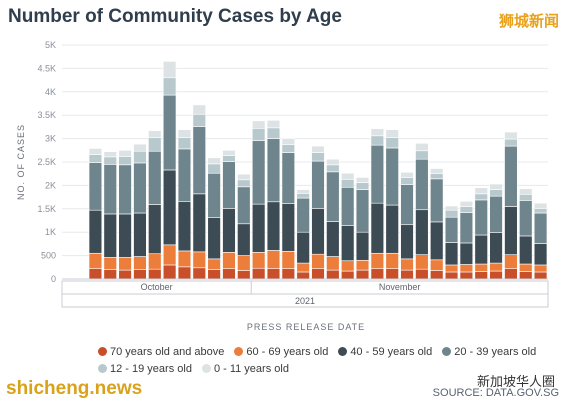 The width and height of the screenshot is (571, 405). I want to click on legend-item: 12 - 19 years old, so click(145, 369).